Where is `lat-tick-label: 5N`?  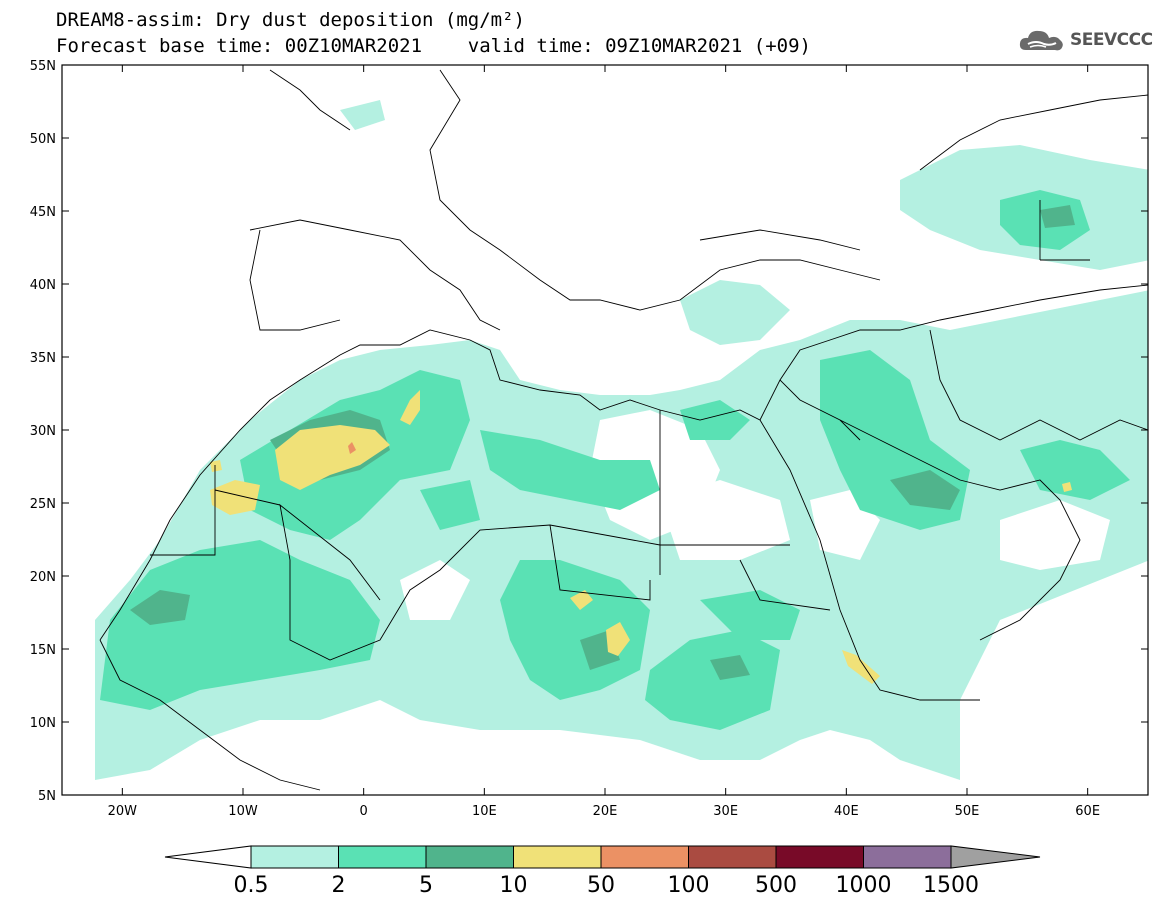
lat-tick-label: 5N is located at coordinates (47, 796).